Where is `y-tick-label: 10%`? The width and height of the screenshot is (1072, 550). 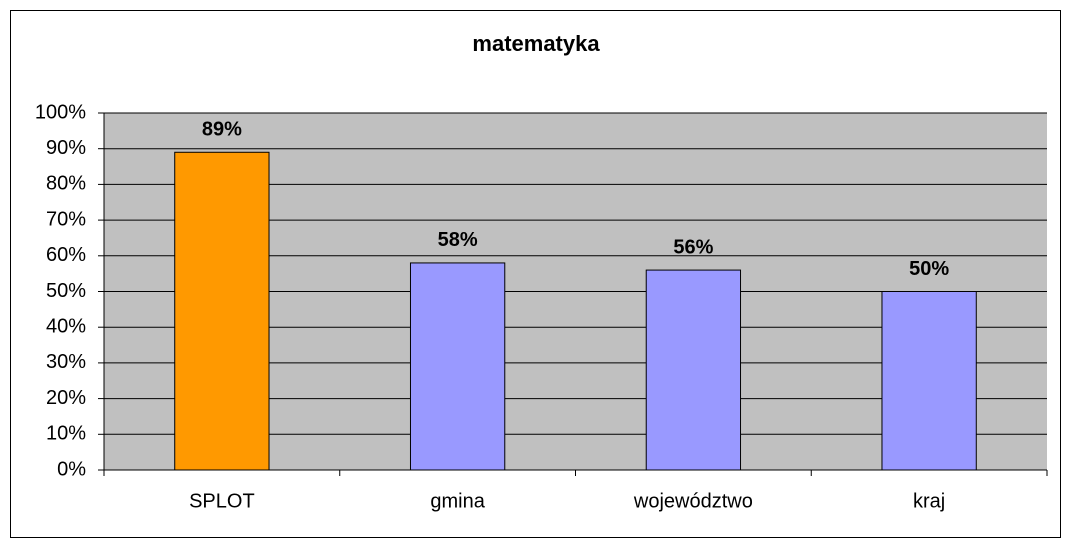
y-tick-label: 10% is located at coordinates (66, 434).